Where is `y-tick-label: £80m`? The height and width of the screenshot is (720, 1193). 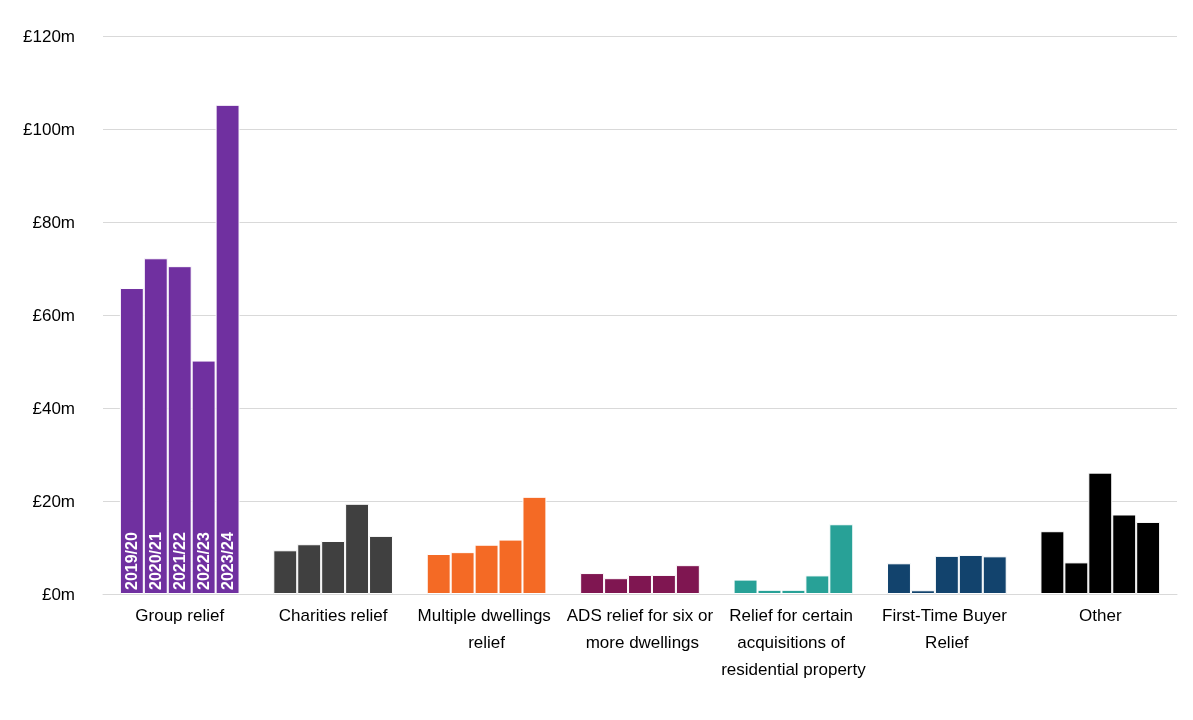
y-tick-label: £80m is located at coordinates (53, 222).